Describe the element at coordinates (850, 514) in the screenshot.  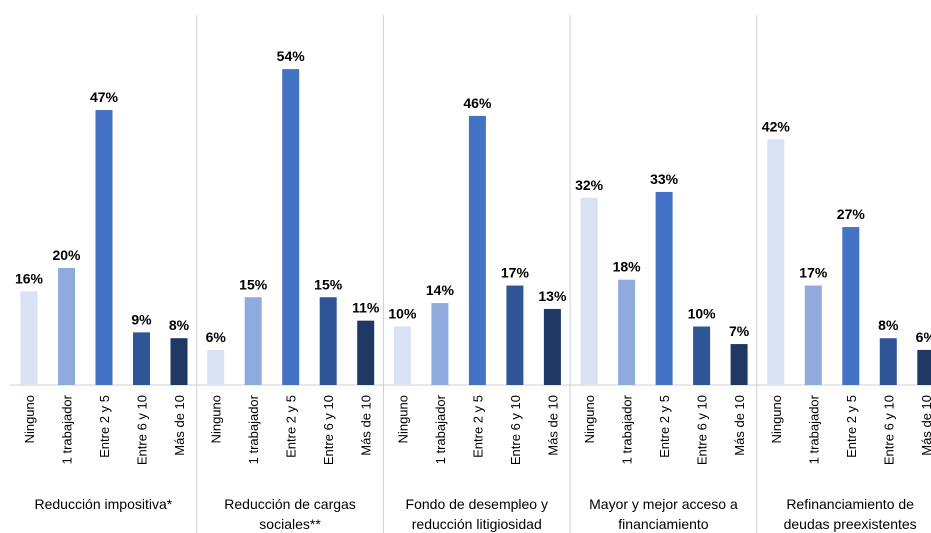
I see `group-label: Refinanciamiento de deudas preexistentes` at that location.